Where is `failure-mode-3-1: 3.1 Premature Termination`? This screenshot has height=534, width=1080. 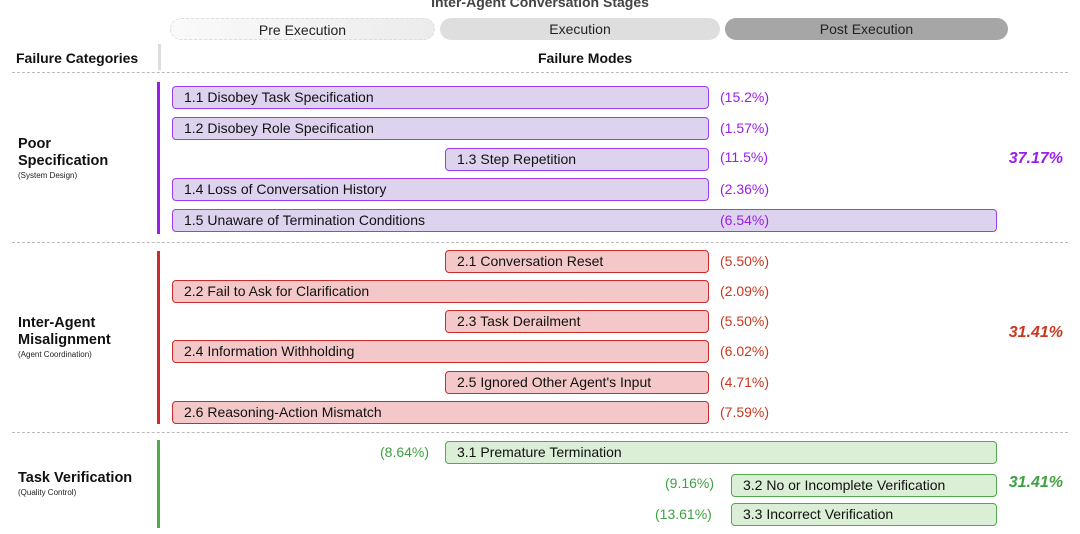 failure-mode-3-1: 3.1 Premature Termination is located at coordinates (721, 452).